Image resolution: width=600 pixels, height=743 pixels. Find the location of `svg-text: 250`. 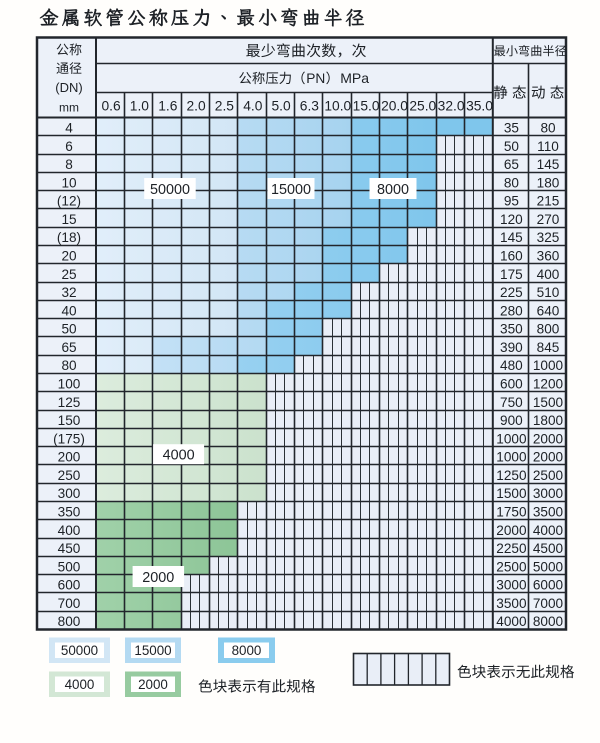

svg-text: 250 is located at coordinates (69, 475).